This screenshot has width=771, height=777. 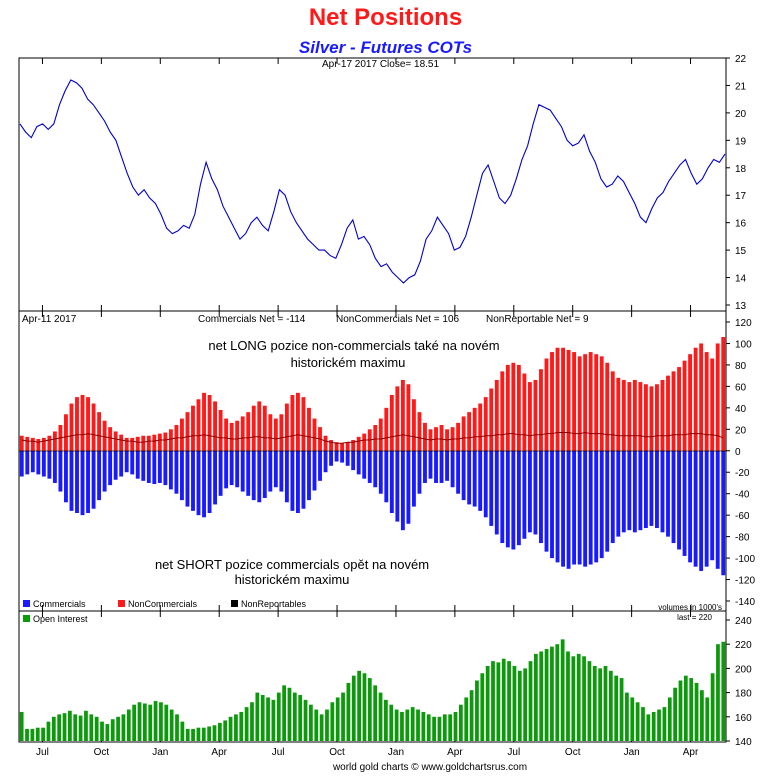 What do you see at coordinates (694, 617) in the screenshot?
I see `oi-last-value: last = 220` at bounding box center [694, 617].